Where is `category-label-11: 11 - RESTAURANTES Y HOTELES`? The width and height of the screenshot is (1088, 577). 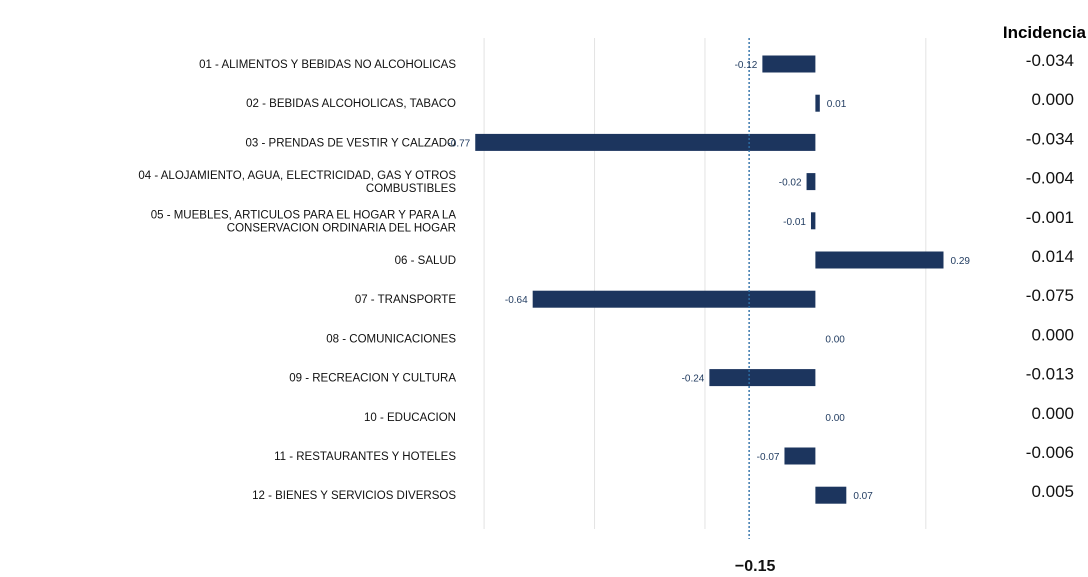
category-label-11: 11 - RESTAURANTES Y HOTELES is located at coordinates (365, 457).